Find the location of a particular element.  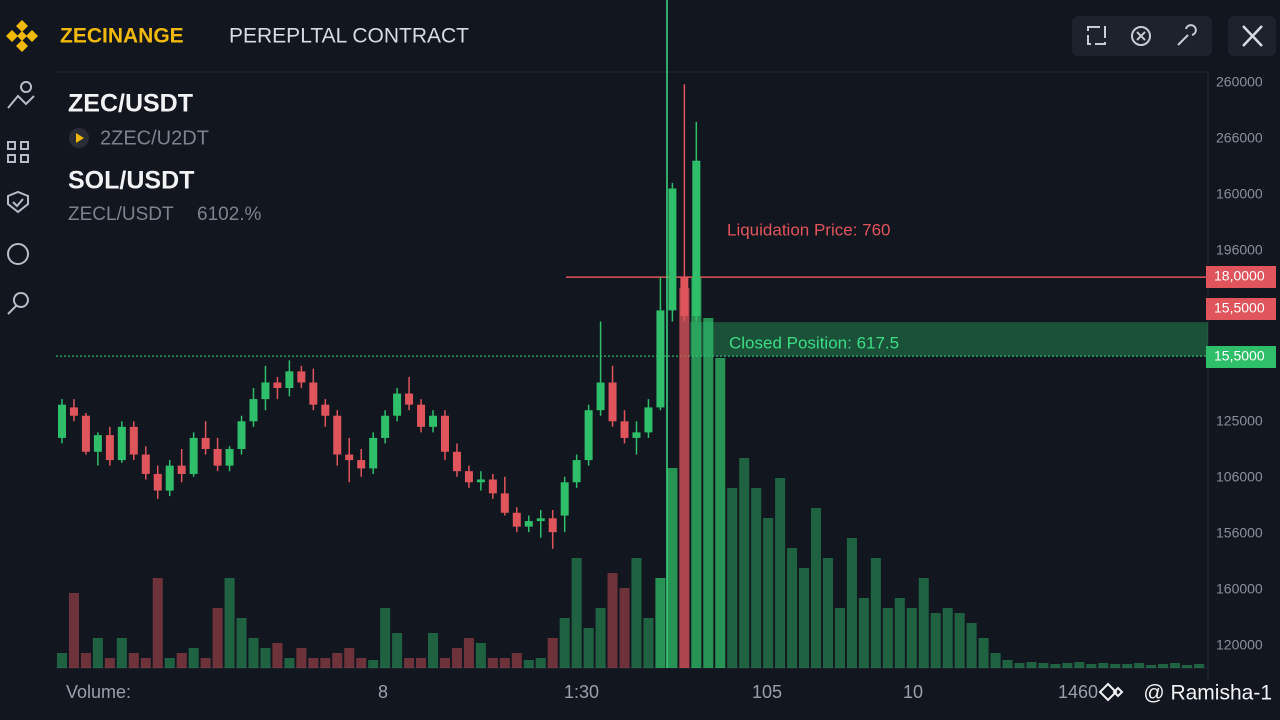

sidebar-chart is located at coordinates (21, 95).